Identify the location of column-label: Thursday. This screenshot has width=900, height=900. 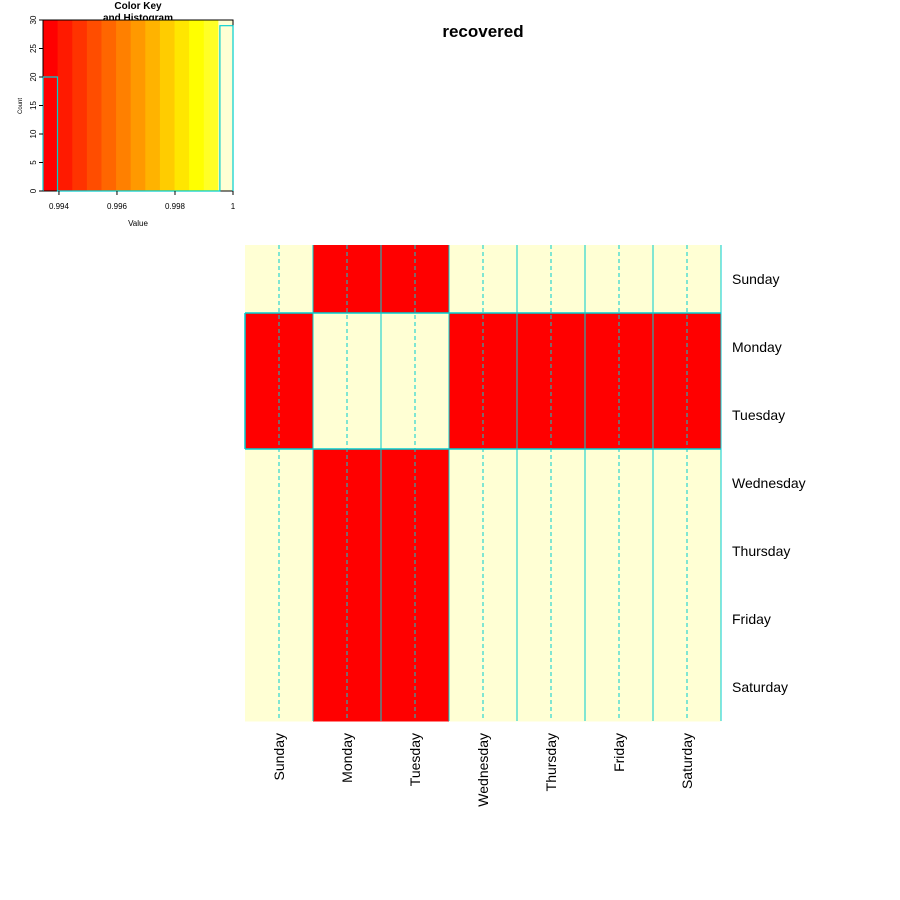
(551, 762).